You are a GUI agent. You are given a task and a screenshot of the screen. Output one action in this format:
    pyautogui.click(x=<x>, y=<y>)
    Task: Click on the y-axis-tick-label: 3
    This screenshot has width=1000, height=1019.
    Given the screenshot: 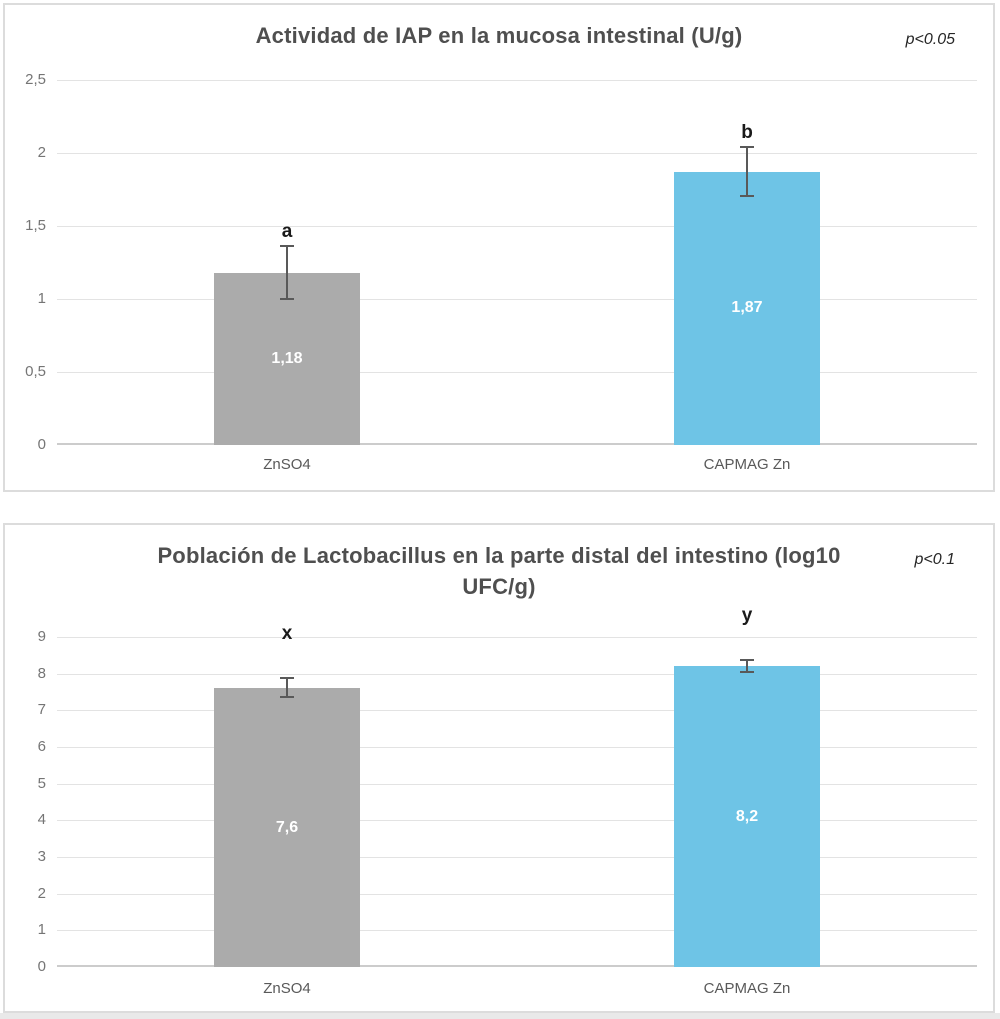 What is the action you would take?
    pyautogui.click(x=41, y=856)
    